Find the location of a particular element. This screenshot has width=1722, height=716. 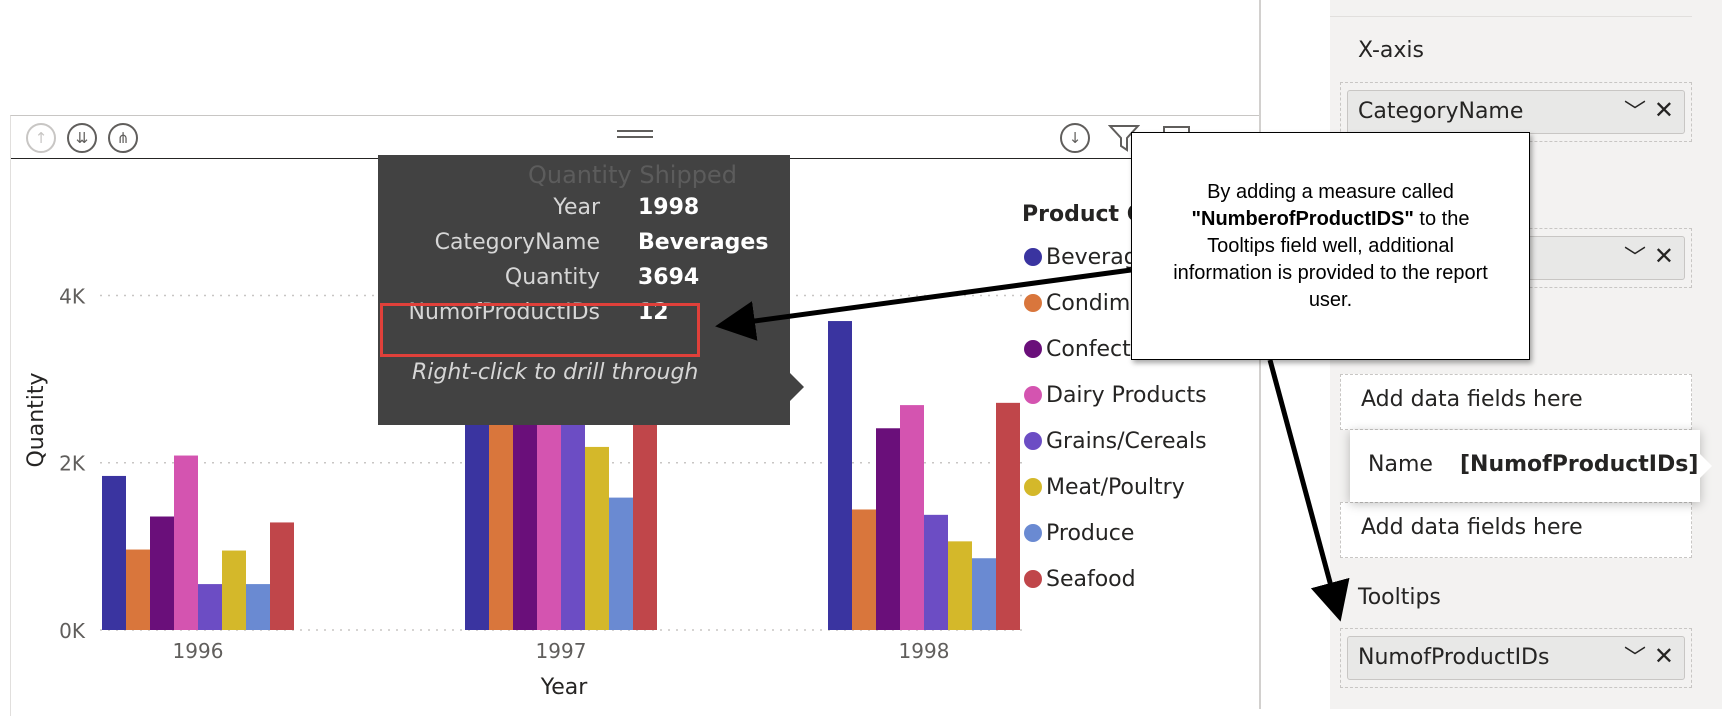

tooltips-field-pill: NumofProductIDs ﹀ ✕ is located at coordinates (1516, 658).